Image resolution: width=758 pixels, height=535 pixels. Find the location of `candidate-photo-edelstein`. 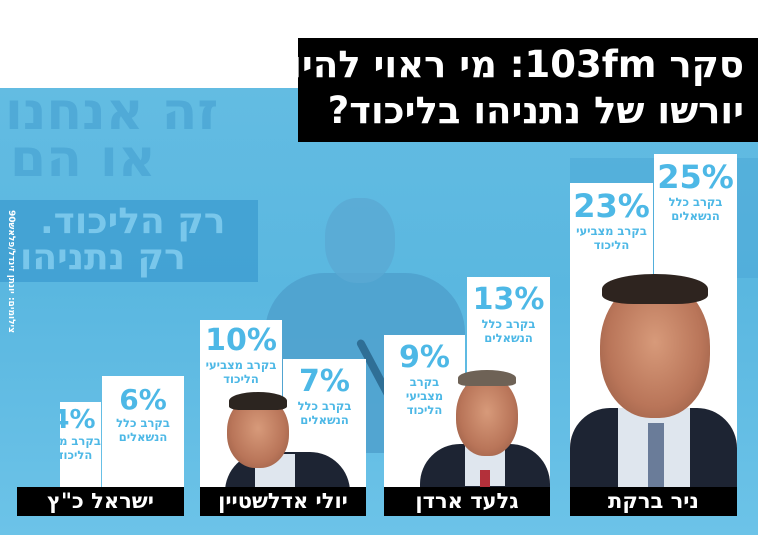

candidate-photo-edelstein is located at coordinates (285, 440).